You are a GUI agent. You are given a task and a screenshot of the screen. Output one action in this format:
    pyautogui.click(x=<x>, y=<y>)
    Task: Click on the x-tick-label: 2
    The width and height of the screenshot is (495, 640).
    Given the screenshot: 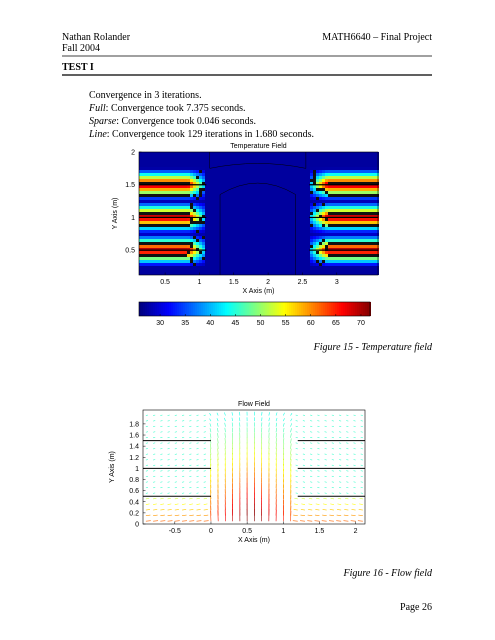 What is the action you would take?
    pyautogui.click(x=268, y=282)
    